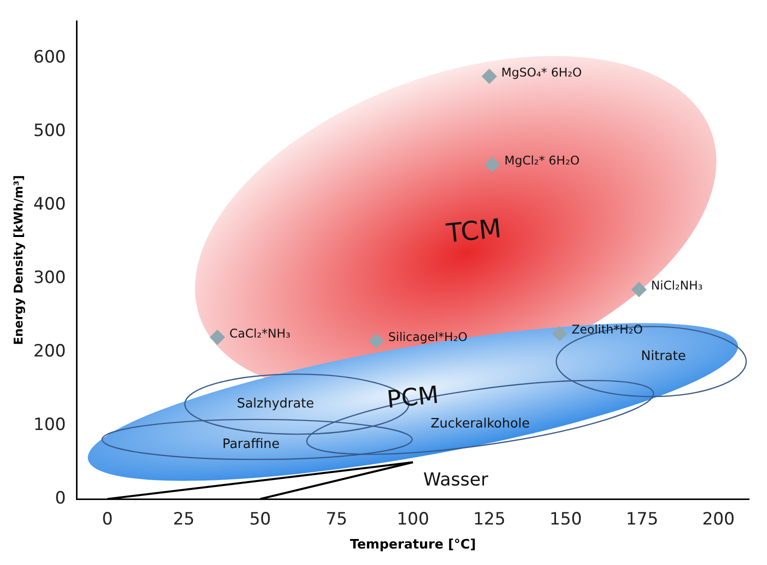 The image size is (767, 565). What do you see at coordinates (565, 520) in the screenshot?
I see `x-tick-label: 150` at bounding box center [565, 520].